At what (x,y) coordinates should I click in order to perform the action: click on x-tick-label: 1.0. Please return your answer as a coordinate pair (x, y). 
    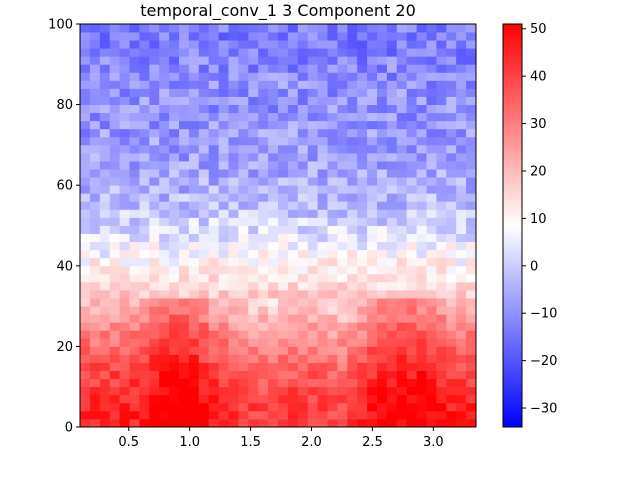
    Looking at the image, I should click on (189, 442).